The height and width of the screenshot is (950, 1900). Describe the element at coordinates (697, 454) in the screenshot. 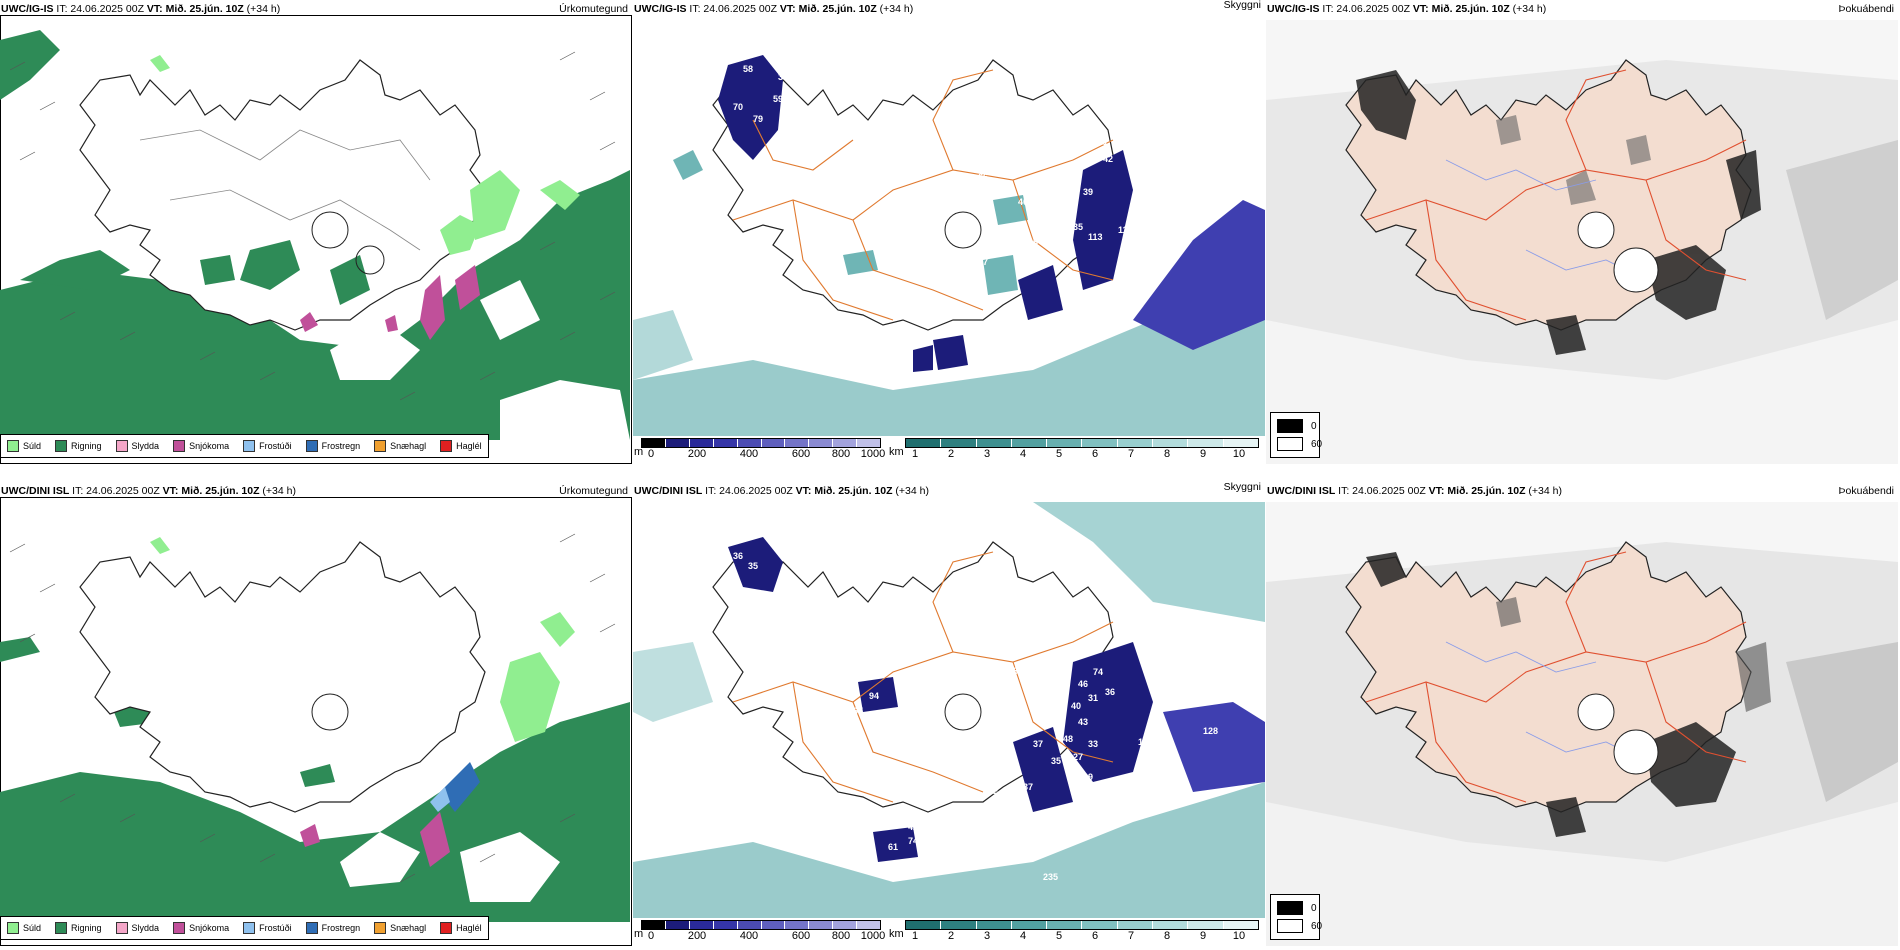

I see `tick: 200` at that location.